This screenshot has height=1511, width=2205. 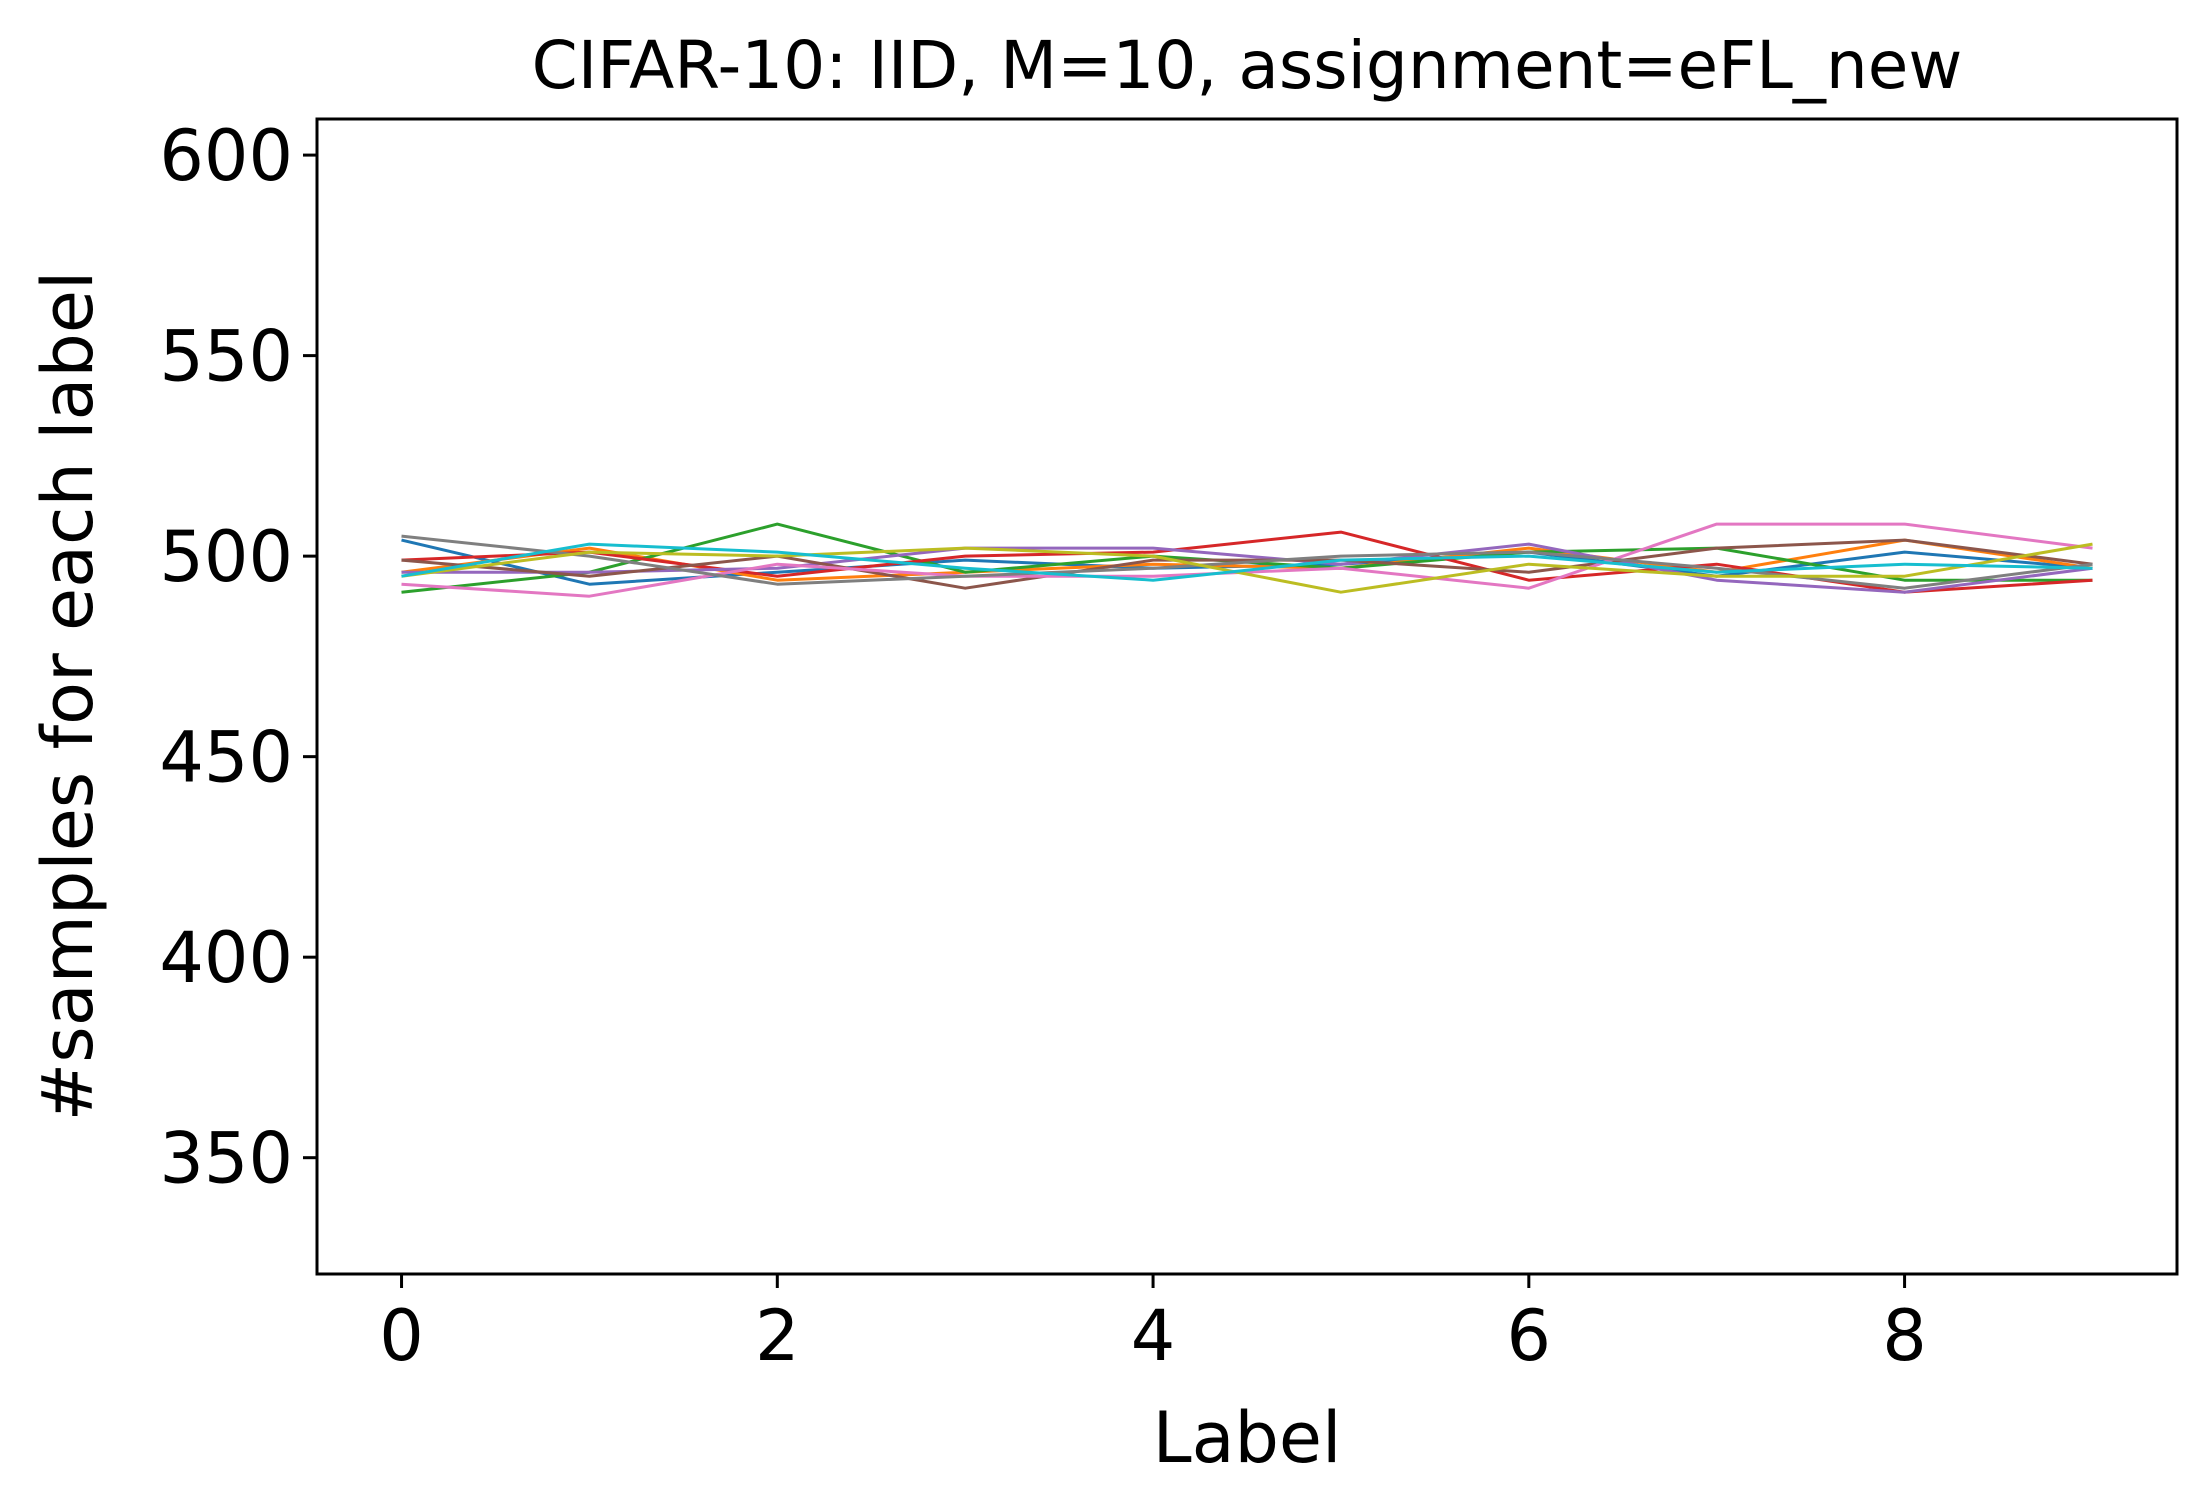 I want to click on y-tick-label: 400, so click(x=226, y=958).